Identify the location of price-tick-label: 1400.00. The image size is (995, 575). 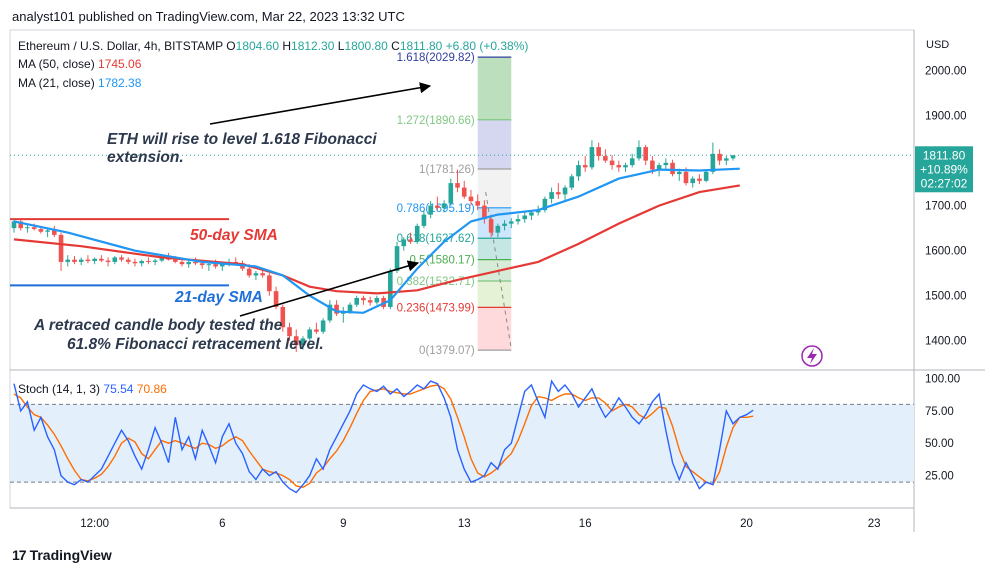
(946, 342).